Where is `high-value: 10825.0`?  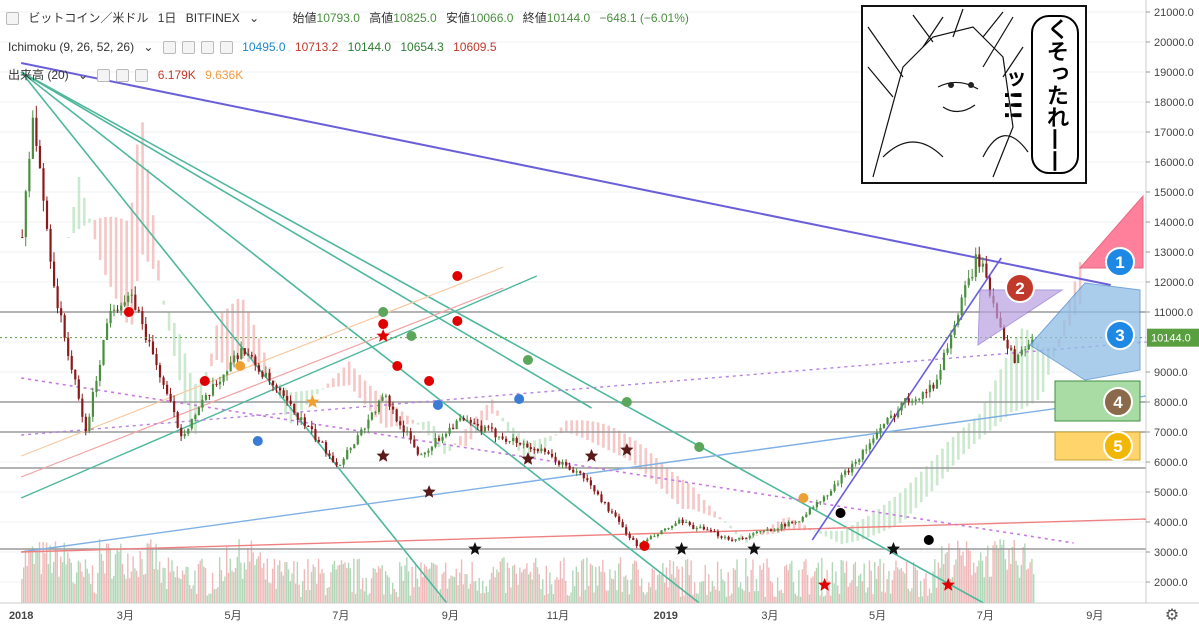 high-value: 10825.0 is located at coordinates (415, 18).